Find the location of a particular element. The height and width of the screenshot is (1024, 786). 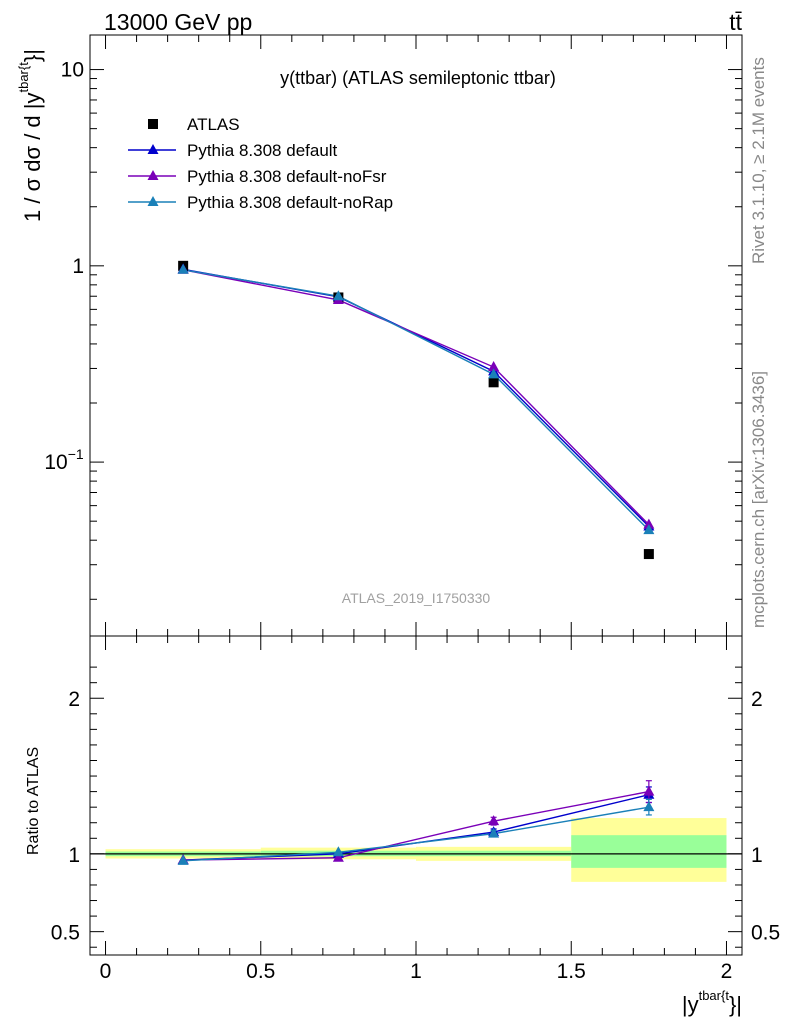

legend-entry: Pythia 8.308 default-noRap is located at coordinates (260, 202).